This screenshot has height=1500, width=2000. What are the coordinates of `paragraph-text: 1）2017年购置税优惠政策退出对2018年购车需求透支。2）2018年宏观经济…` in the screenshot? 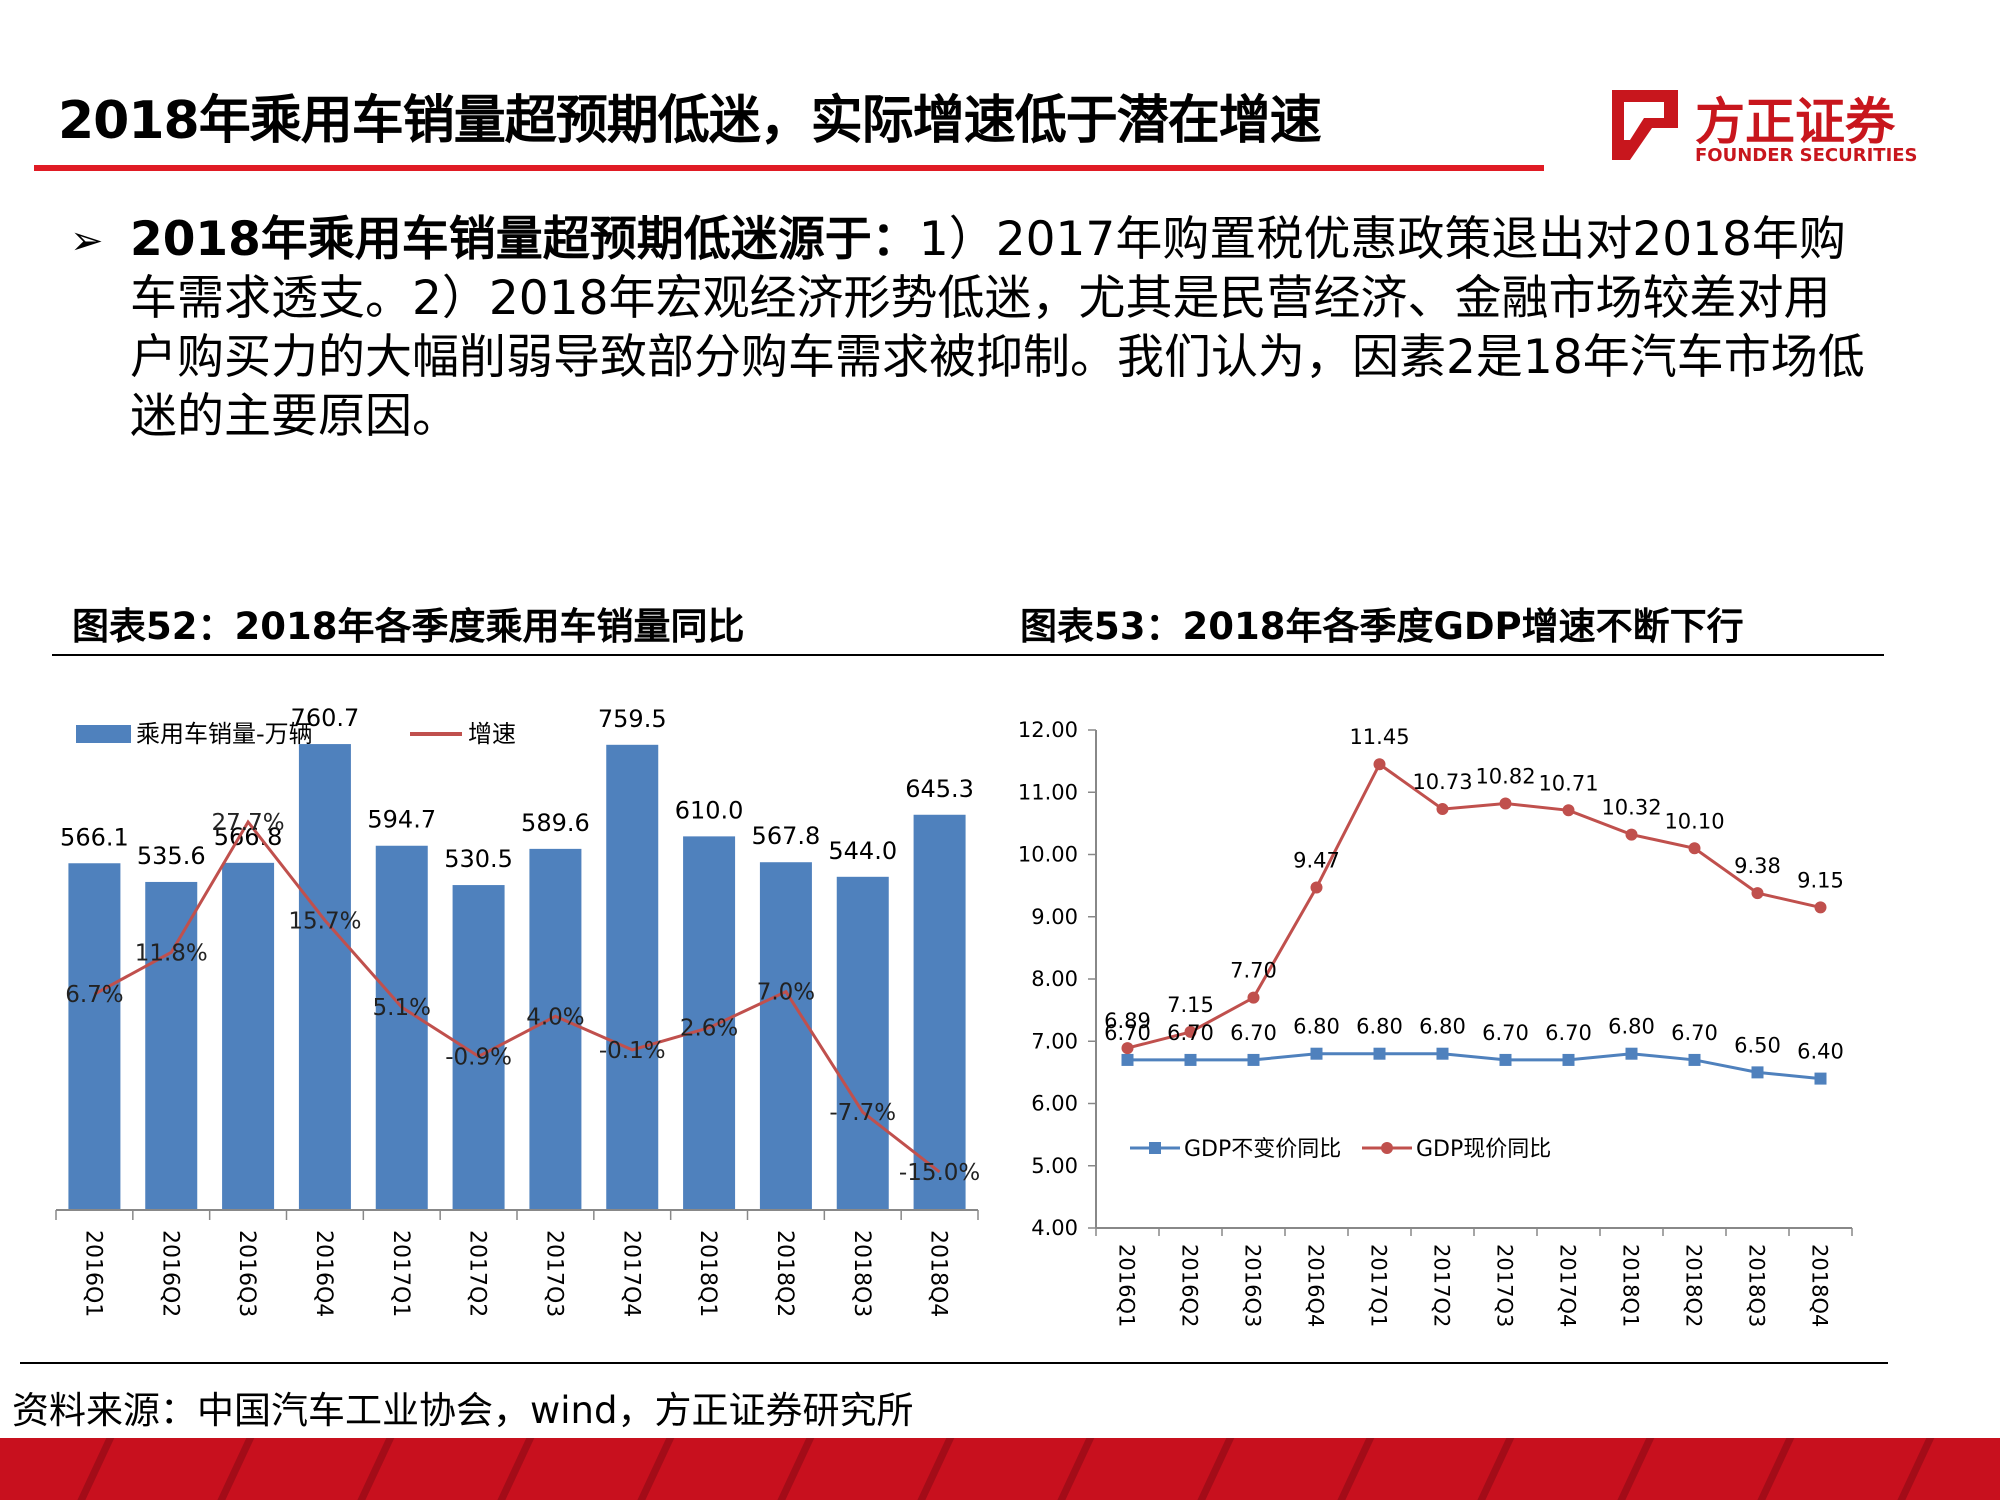 It's located at (997, 328).